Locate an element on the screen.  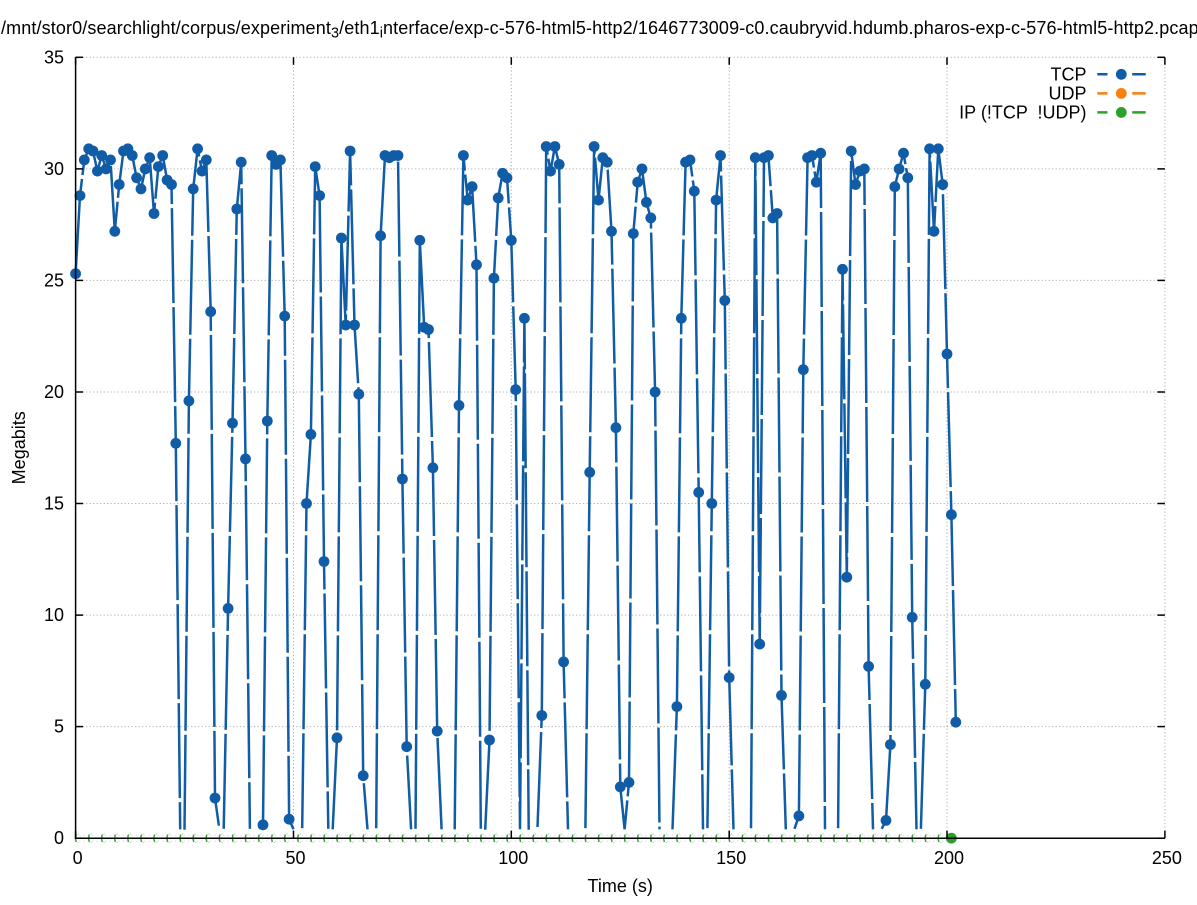
svg-text: IP (!TCP !UDP) is located at coordinates (1022, 112).